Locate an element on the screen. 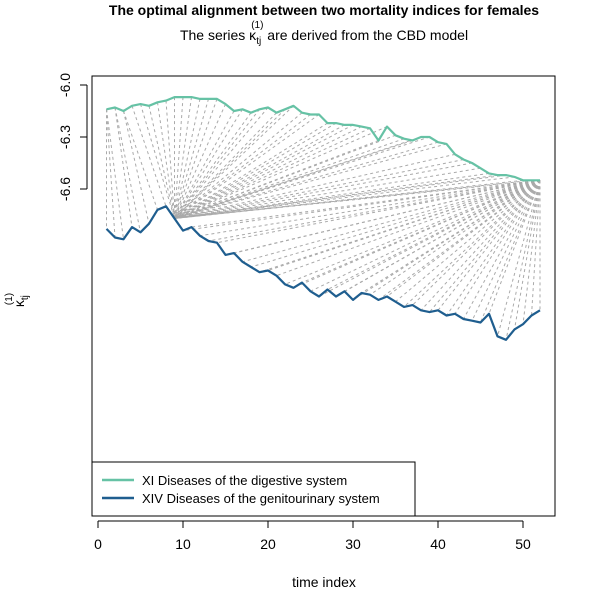  legend-box is located at coordinates (253, 489).